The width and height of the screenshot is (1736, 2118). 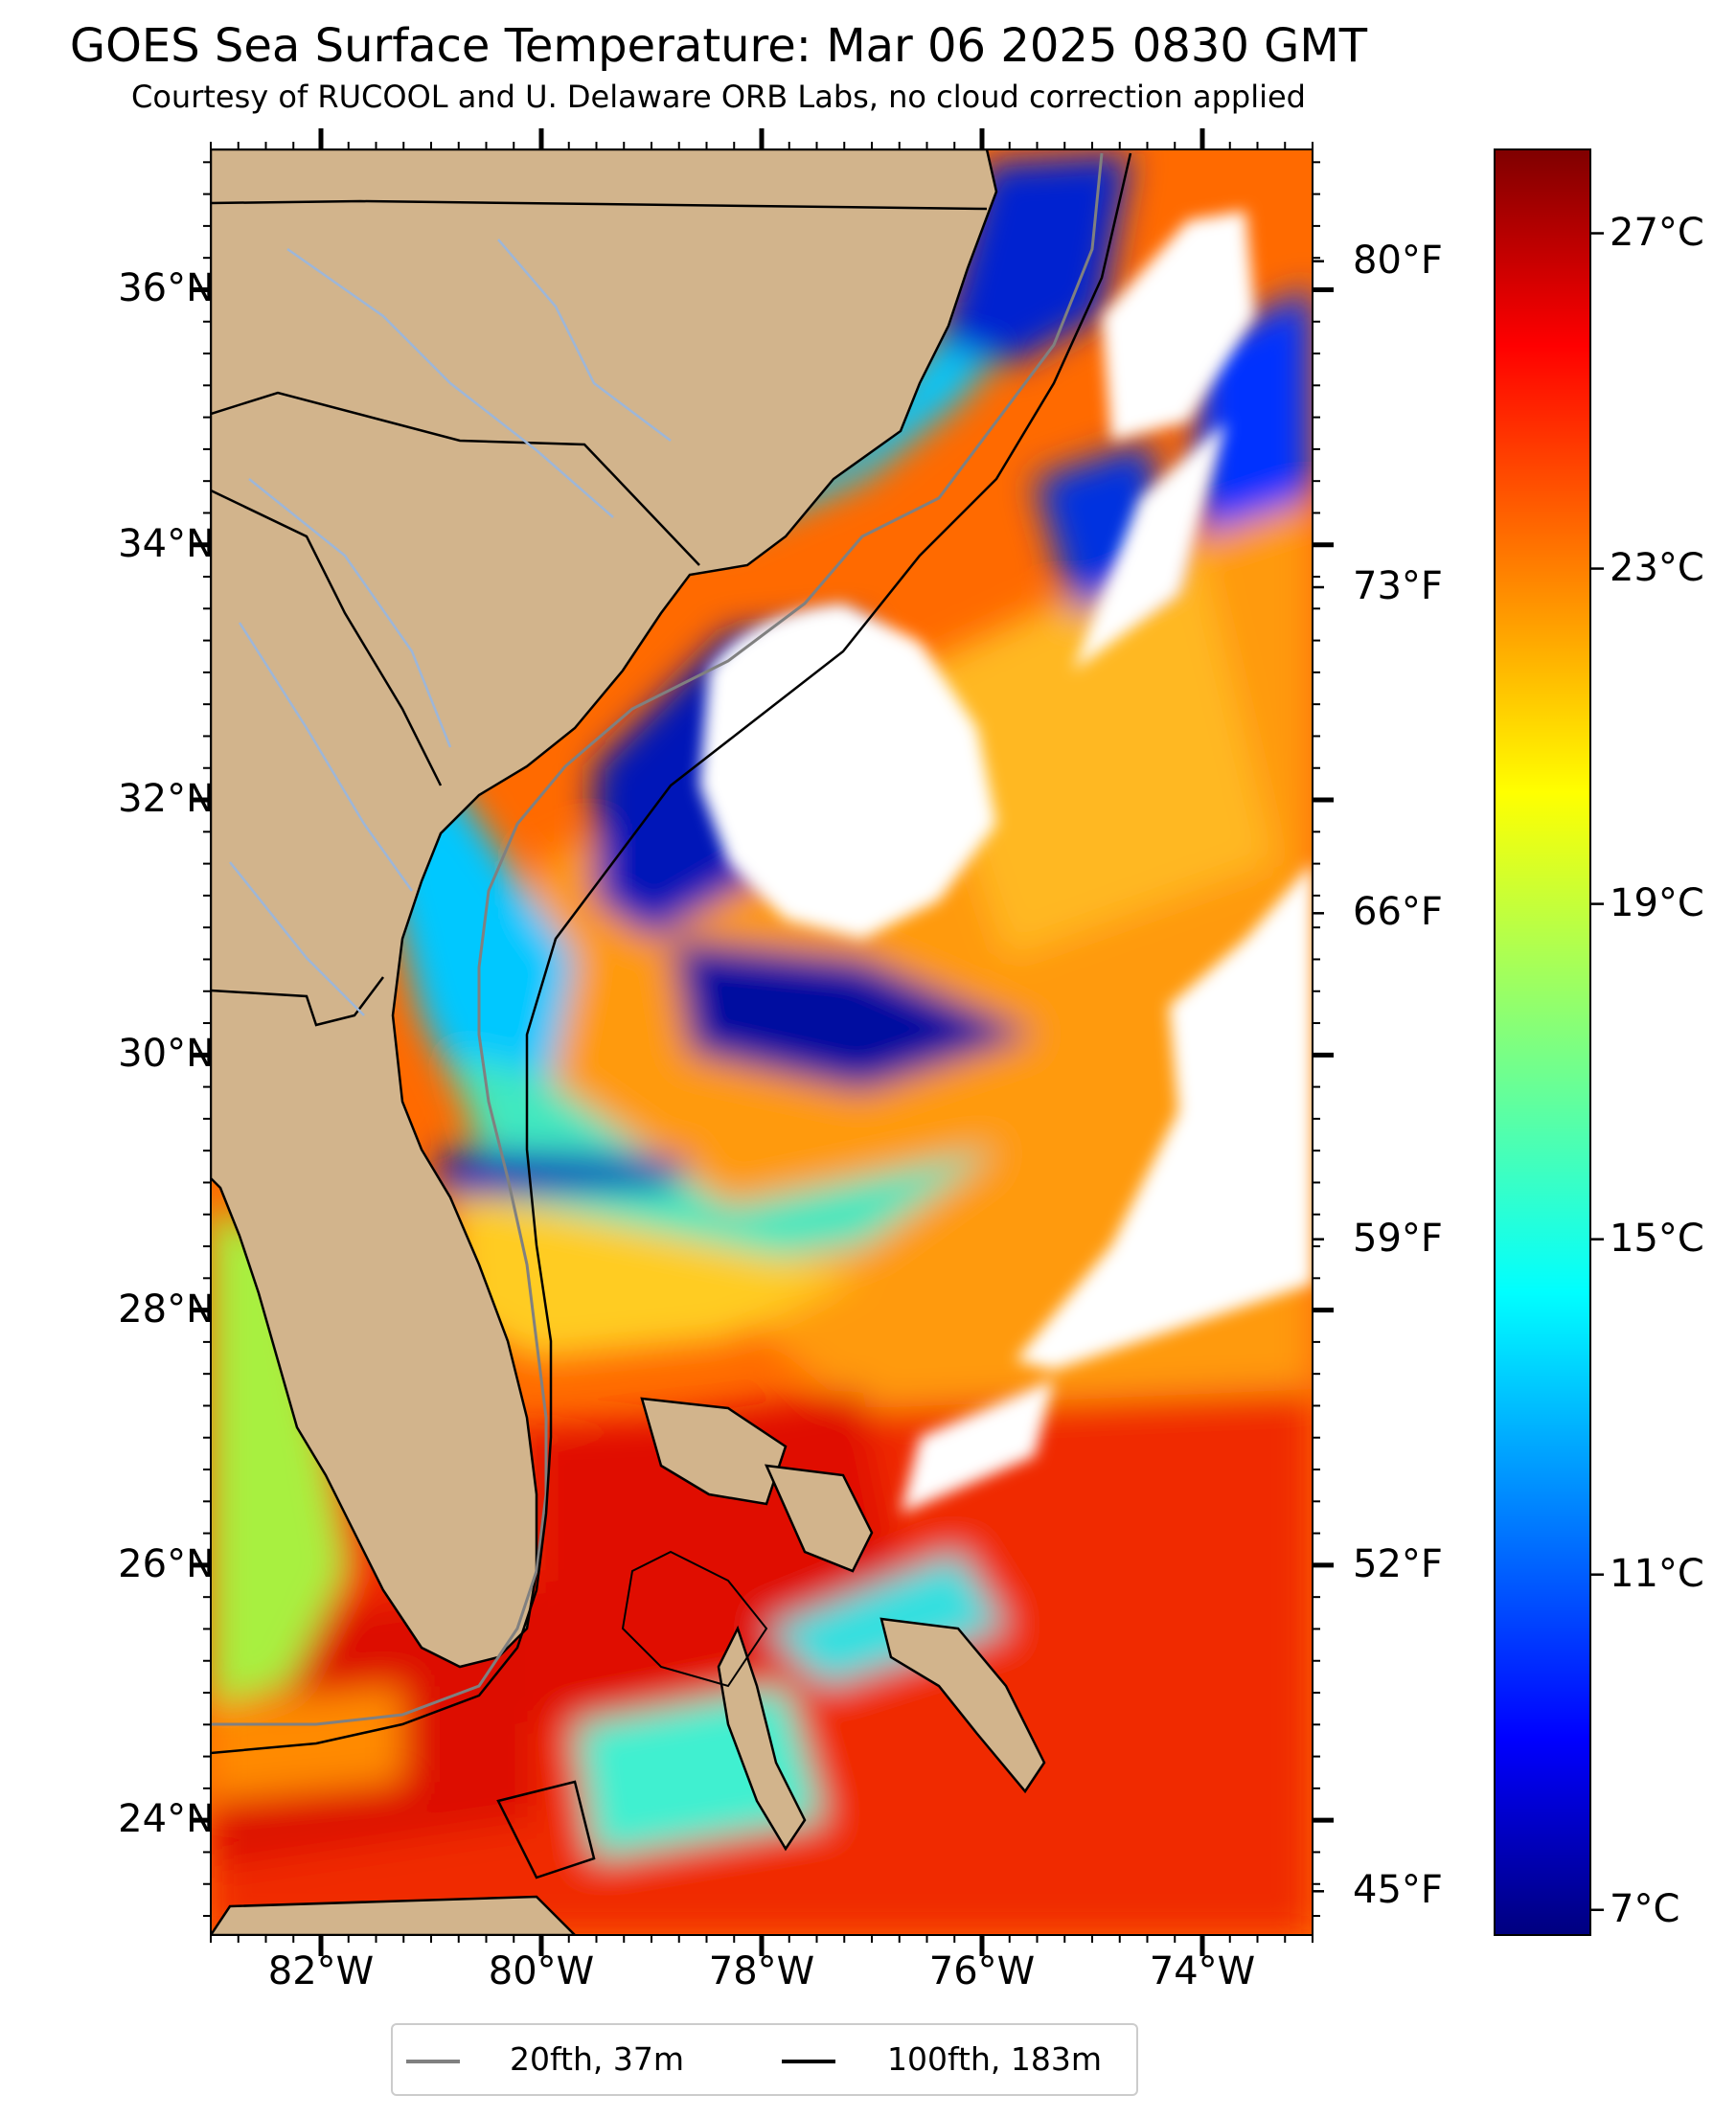 I want to click on colorbar-fahrenheit-label: 73°F, so click(x=1398, y=586).